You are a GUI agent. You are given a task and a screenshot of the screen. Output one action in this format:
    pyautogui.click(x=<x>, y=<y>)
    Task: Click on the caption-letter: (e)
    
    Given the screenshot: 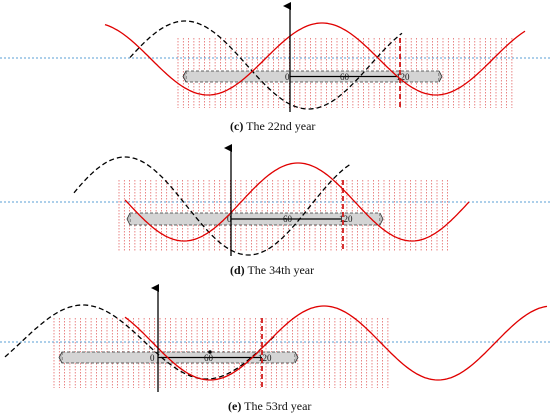 What is the action you would take?
    pyautogui.click(x=234, y=406)
    